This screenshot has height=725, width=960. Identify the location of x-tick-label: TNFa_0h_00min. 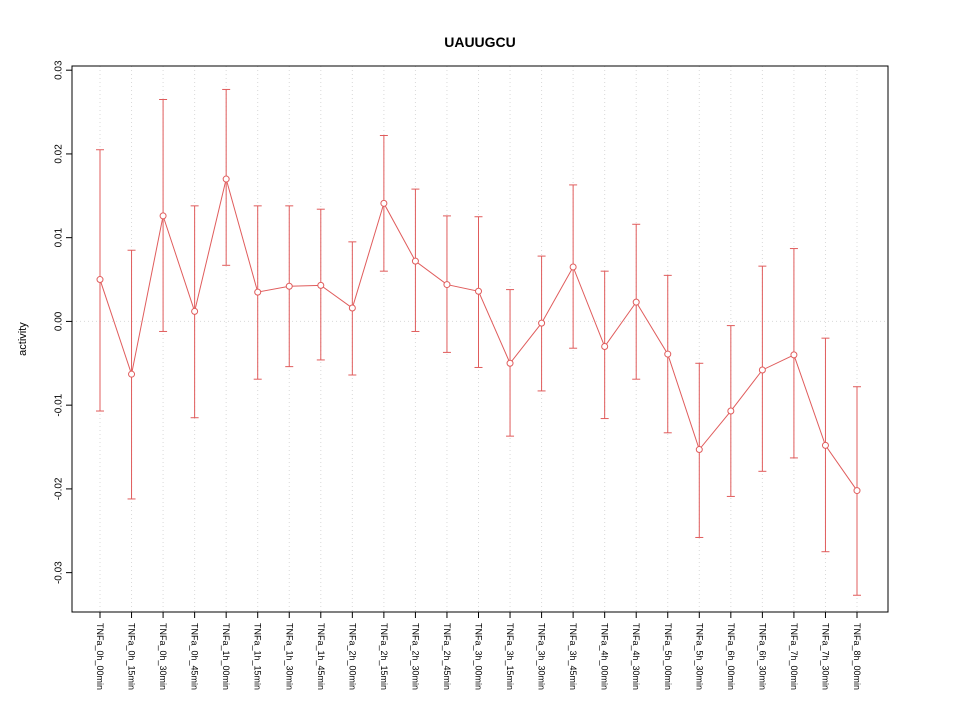
(100, 656).